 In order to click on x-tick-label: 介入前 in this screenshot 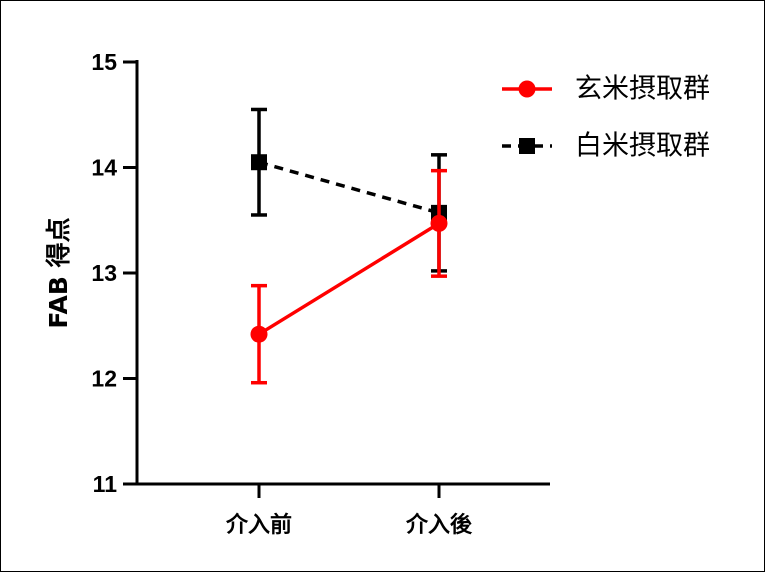, I will do `click(258, 525)`.